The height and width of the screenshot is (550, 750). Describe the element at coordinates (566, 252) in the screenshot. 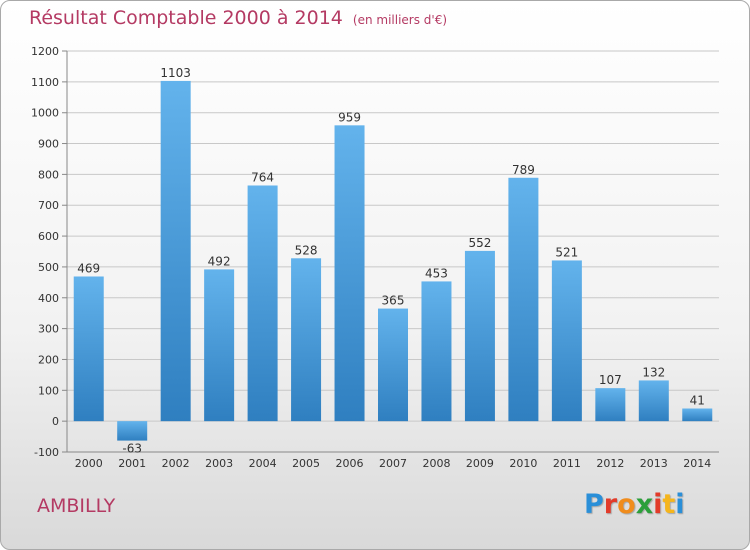

I see `data-label: 521` at that location.